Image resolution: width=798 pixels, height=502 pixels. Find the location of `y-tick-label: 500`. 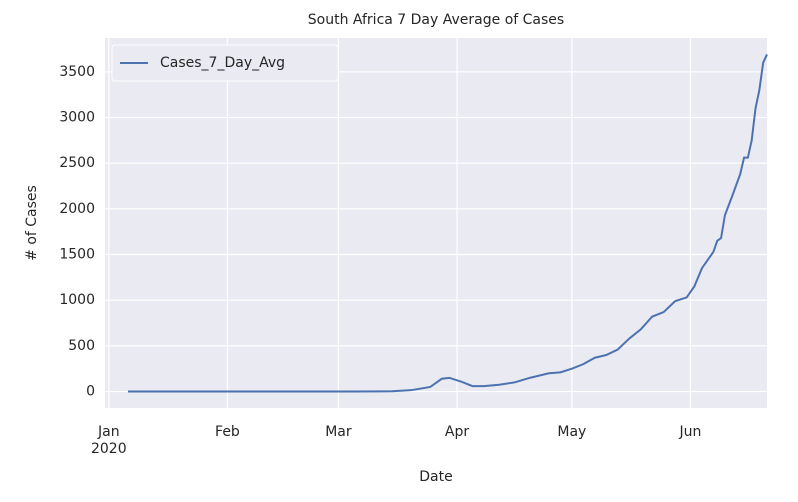

y-tick-label: 500 is located at coordinates (81, 346).